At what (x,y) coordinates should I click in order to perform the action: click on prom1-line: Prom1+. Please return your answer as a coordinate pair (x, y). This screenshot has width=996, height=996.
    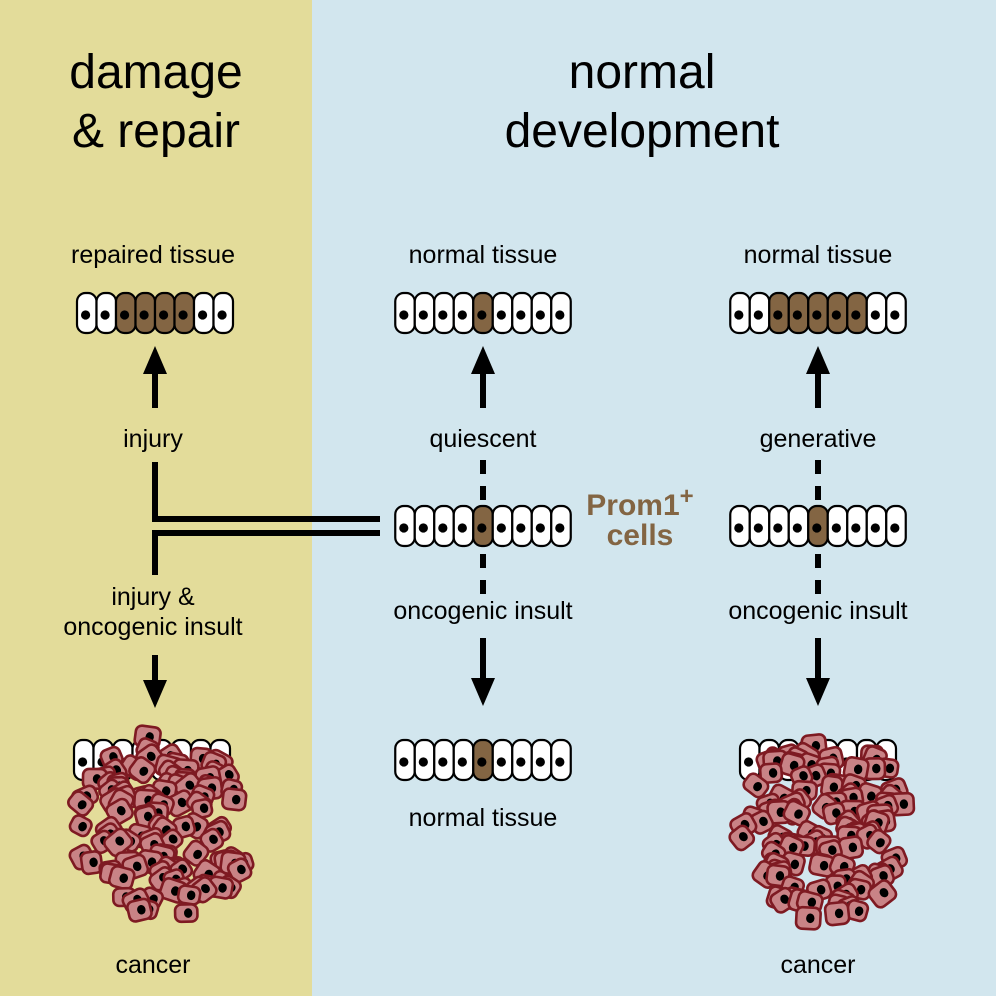
    Looking at the image, I should click on (640, 503).